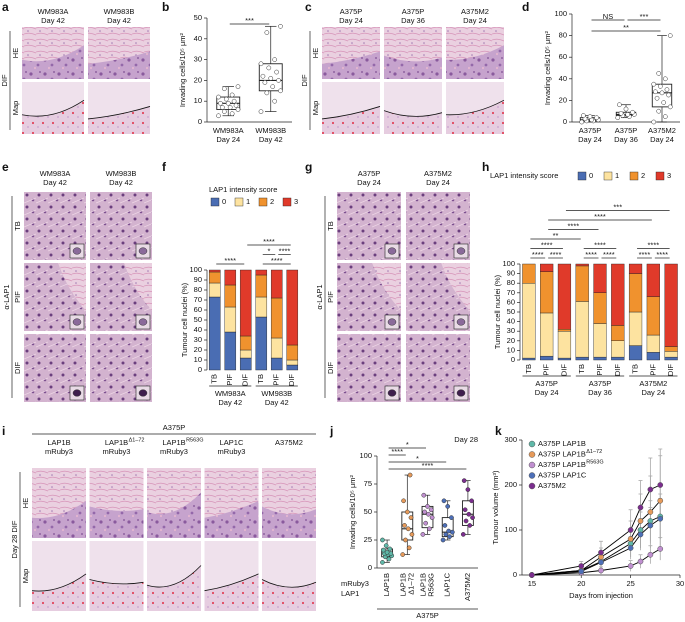 Image resolution: width=685 pixels, height=622 pixels. Describe the element at coordinates (590, 130) in the screenshot. I see `x-tick-label: A375P` at that location.